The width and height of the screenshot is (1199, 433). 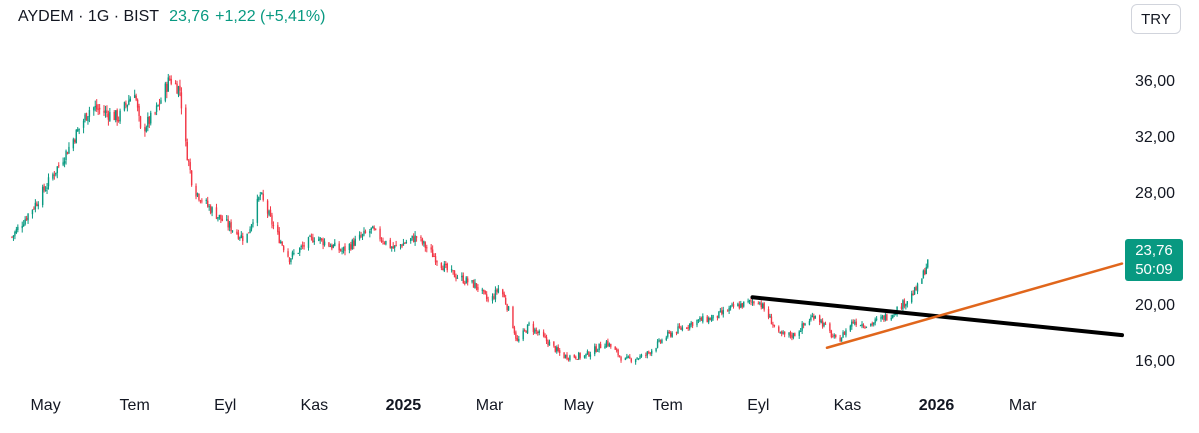 What do you see at coordinates (134, 405) in the screenshot?
I see `x-tick-label: Tem` at bounding box center [134, 405].